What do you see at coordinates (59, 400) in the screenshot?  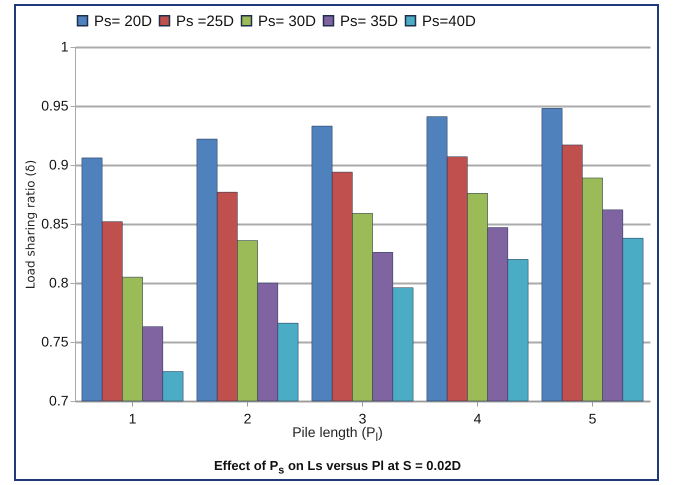 I see `y-tick-label: 0.7` at bounding box center [59, 400].